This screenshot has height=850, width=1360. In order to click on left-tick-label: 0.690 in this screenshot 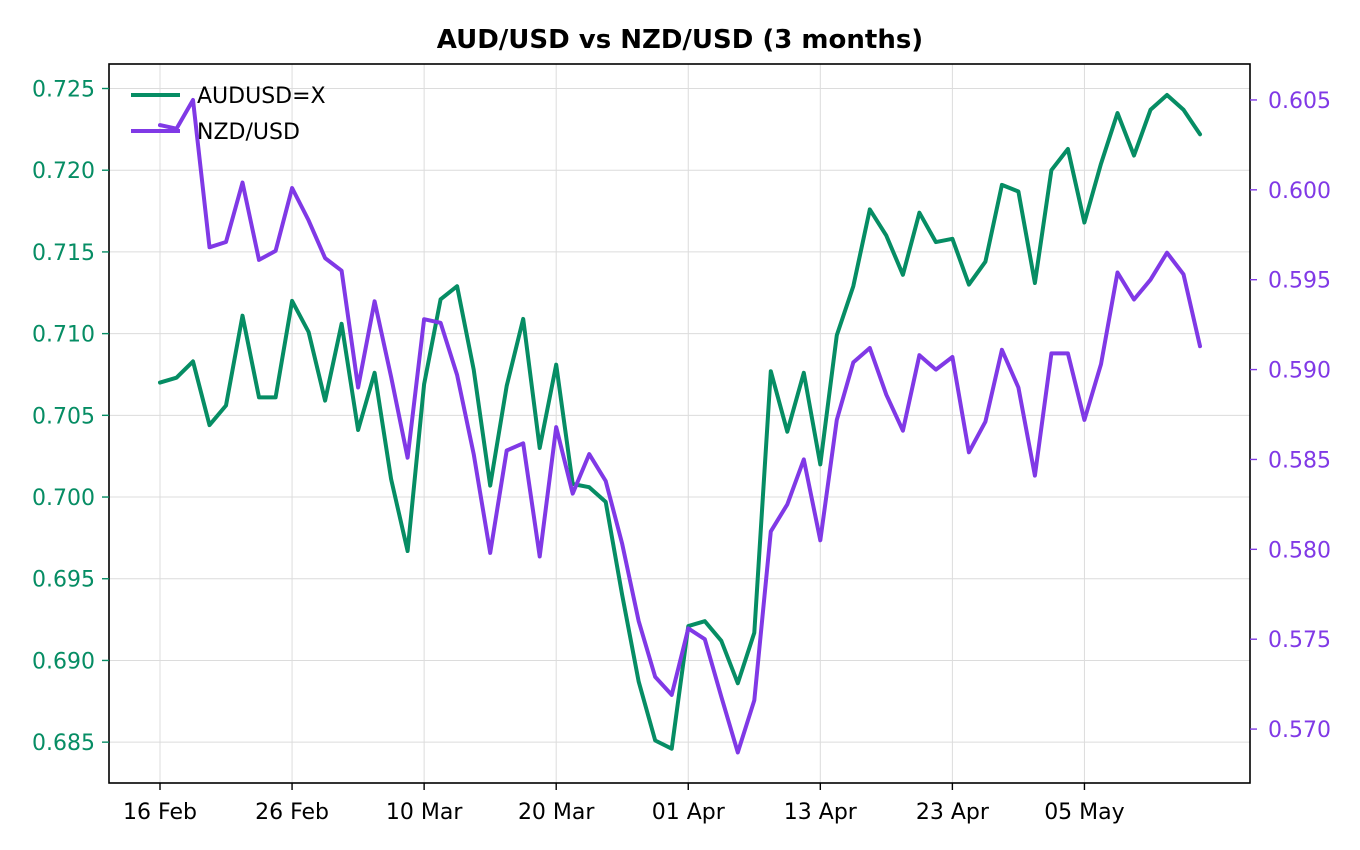, I will do `click(63, 661)`.